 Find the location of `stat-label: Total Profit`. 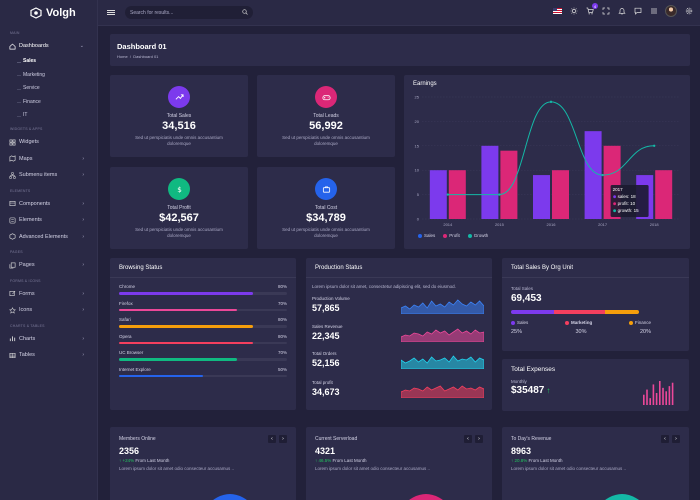

stat-label: Total Profit is located at coordinates (179, 208).